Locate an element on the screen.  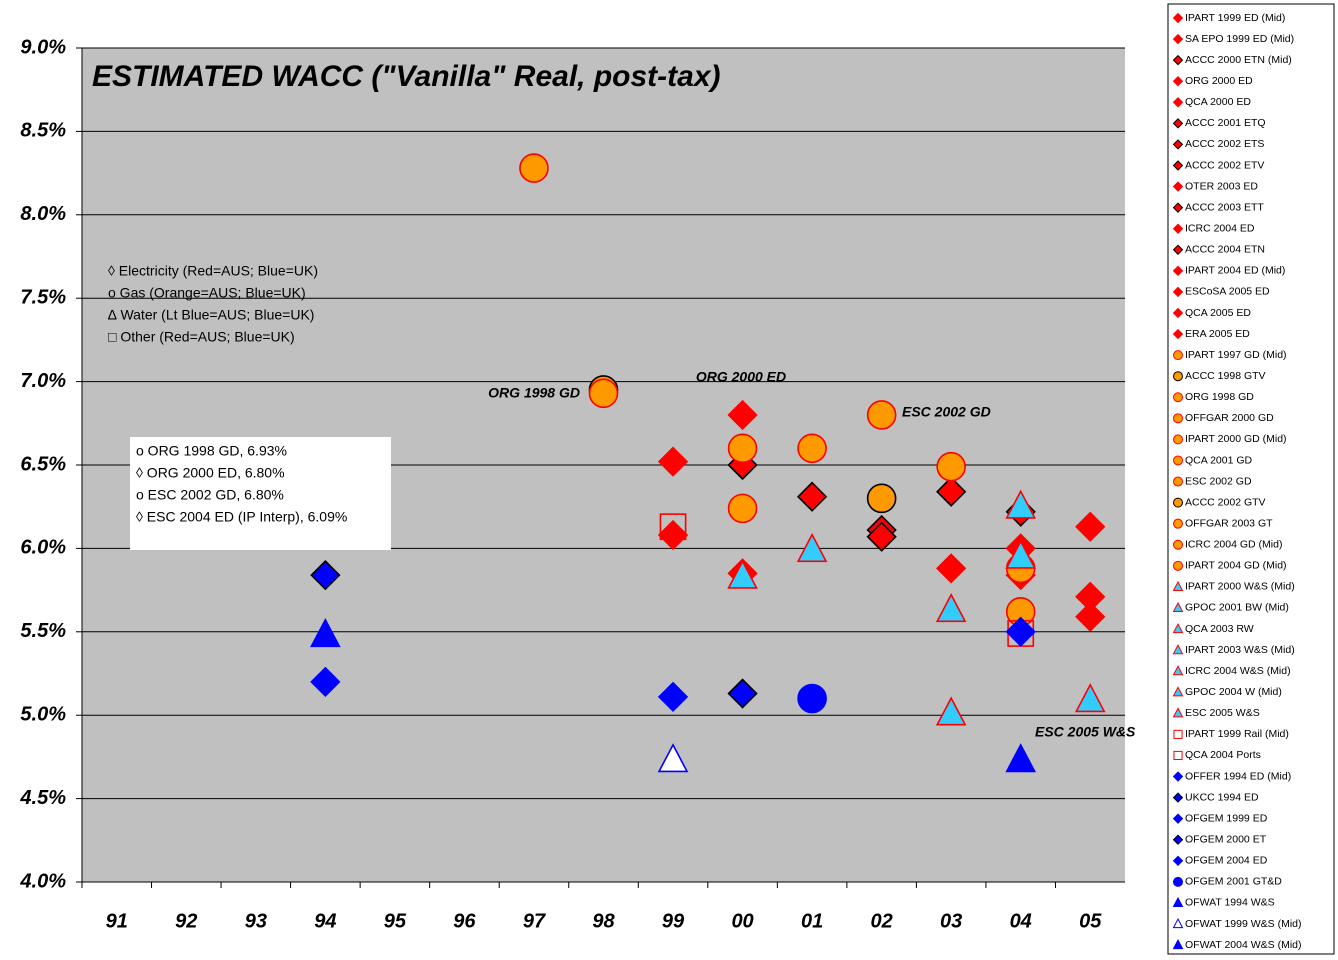
note-line: ◊ ORG 2000 ED, 6.80% is located at coordinates (210, 473).